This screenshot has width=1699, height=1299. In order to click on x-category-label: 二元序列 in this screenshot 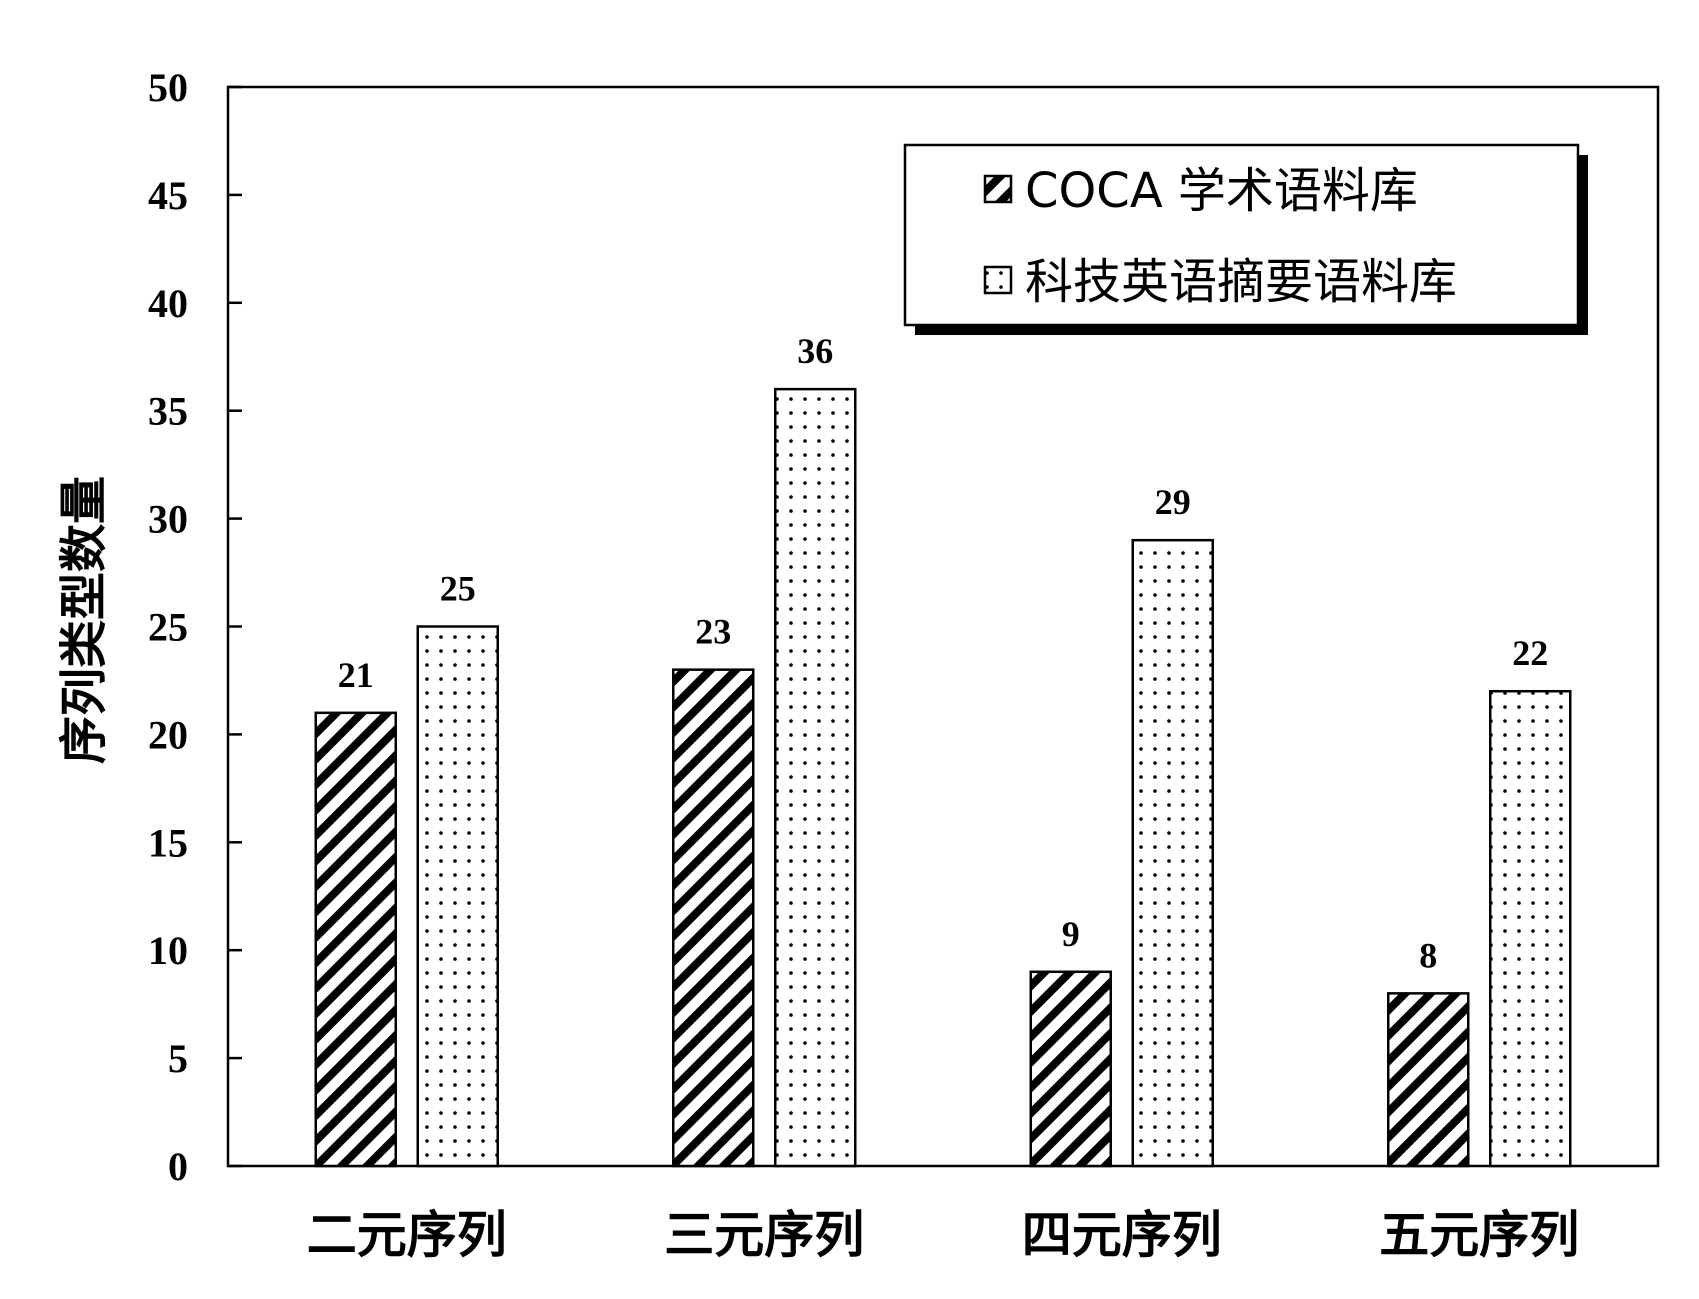, I will do `click(407, 1235)`.